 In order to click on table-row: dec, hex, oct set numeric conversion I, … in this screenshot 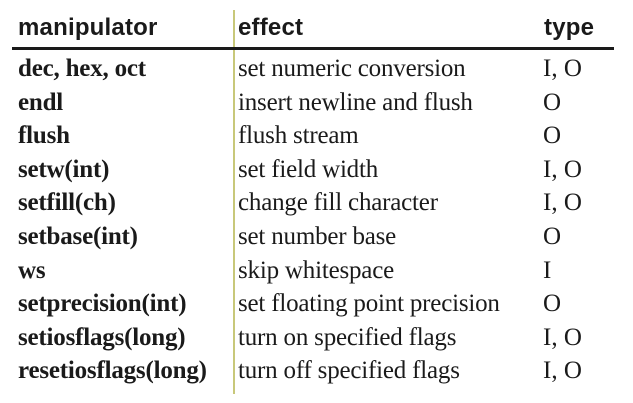, I will do `click(313, 71)`.